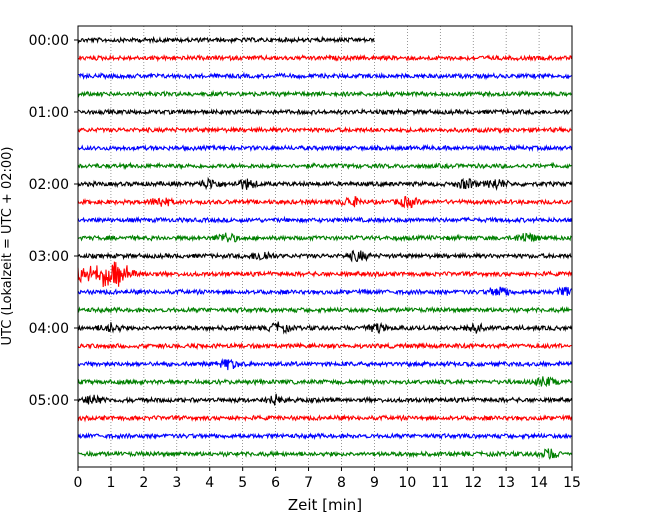  What do you see at coordinates (49, 185) in the screenshot?
I see `y-tick-label: 02:00` at bounding box center [49, 185].